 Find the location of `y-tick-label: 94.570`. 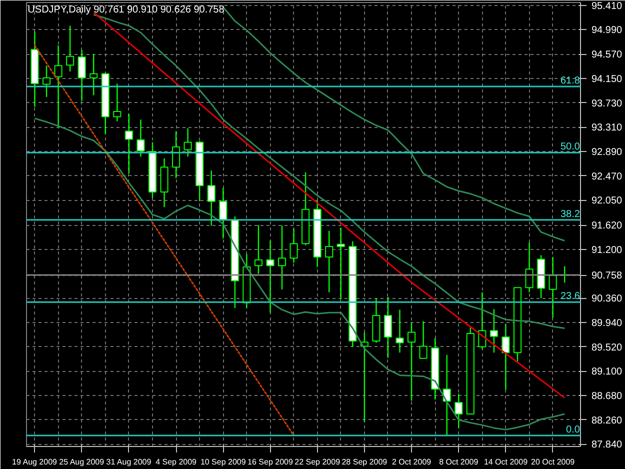

y-tick-label: 94.570 is located at coordinates (607, 55).